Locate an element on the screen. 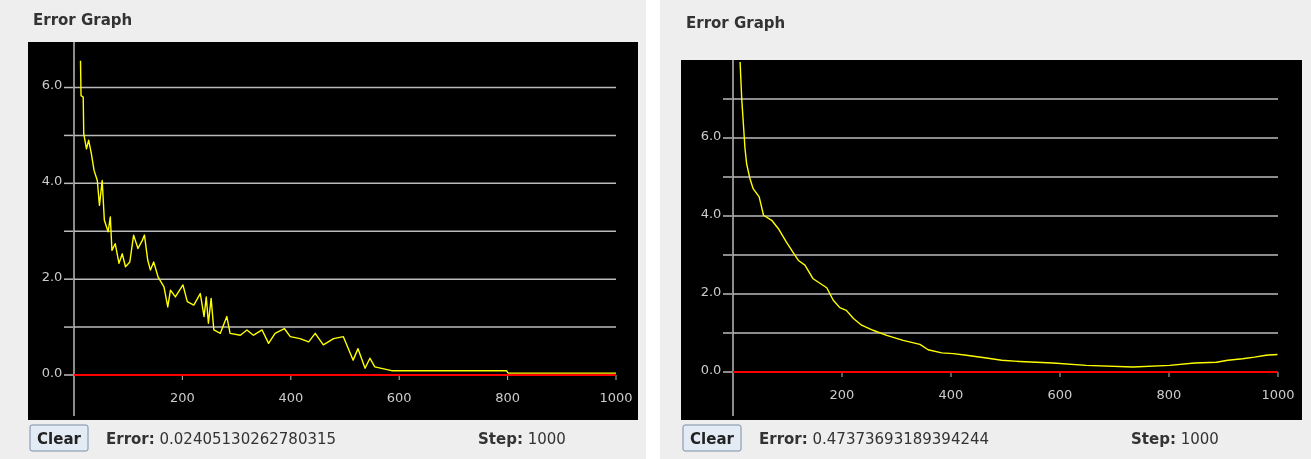 This screenshot has width=1311, height=459. text: Error: 0.47373693189394244 is located at coordinates (874, 439).